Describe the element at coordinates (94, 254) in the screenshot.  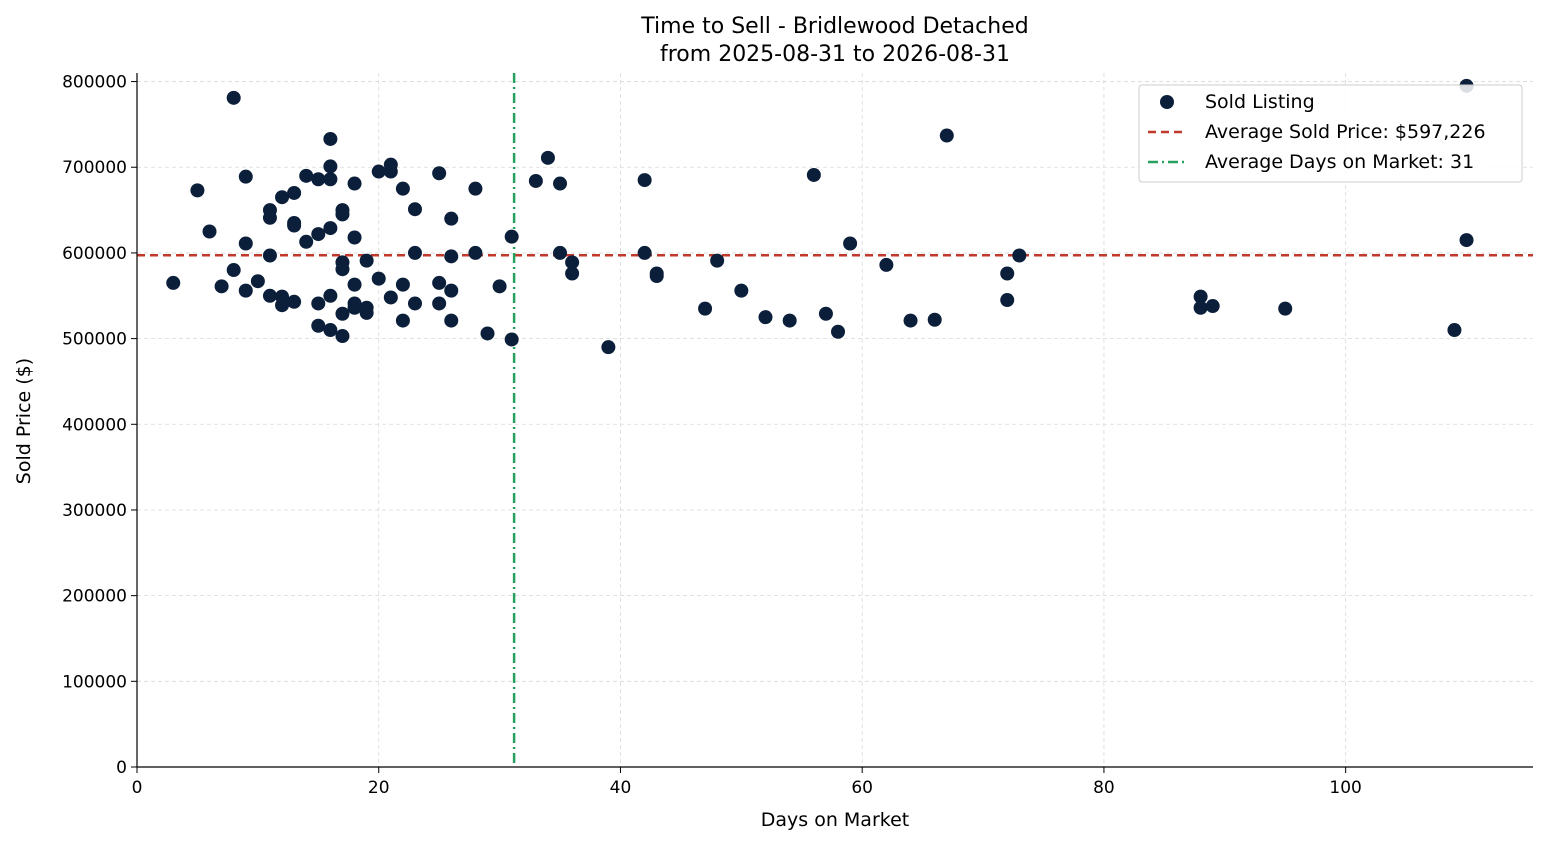
I see `y-tick-label: 600000` at that location.